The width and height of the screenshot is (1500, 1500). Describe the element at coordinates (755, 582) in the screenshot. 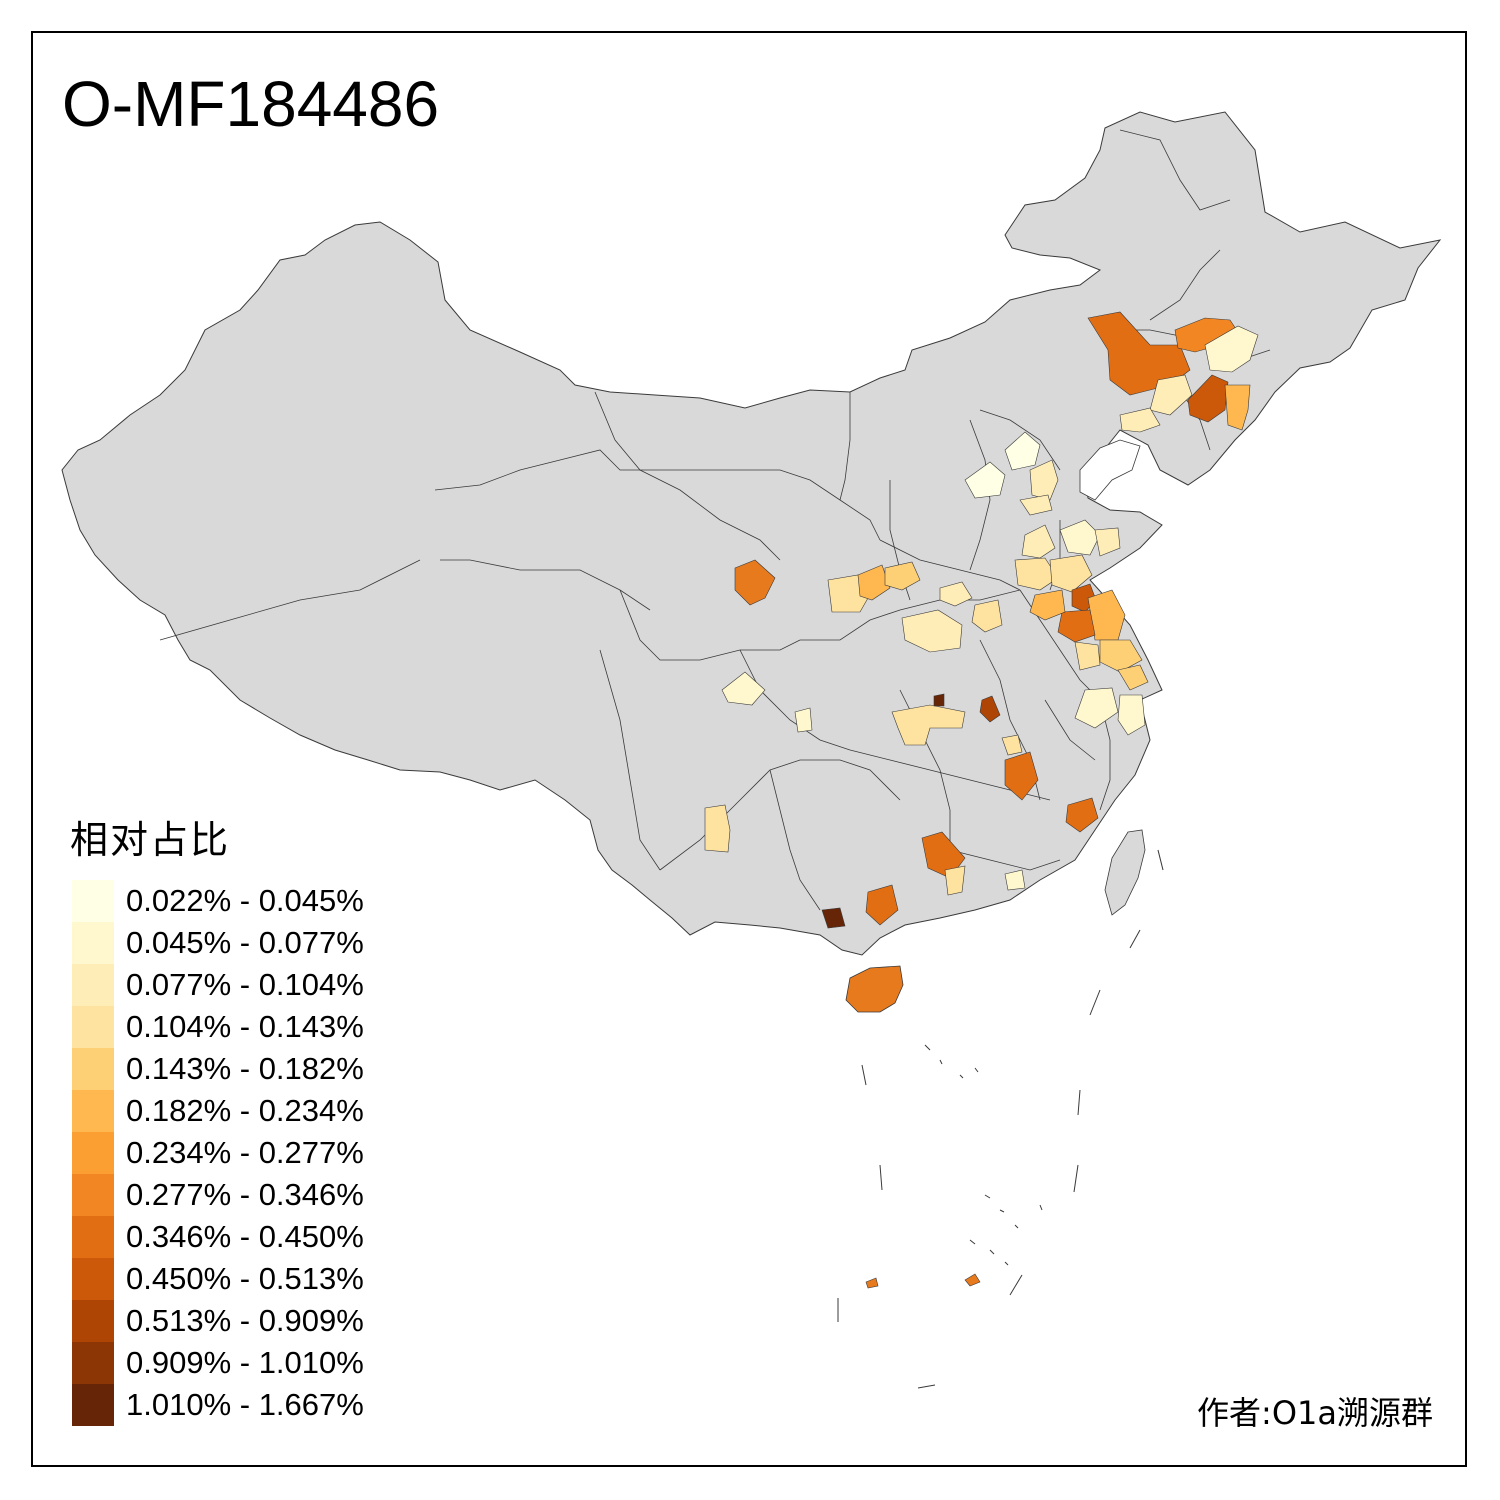

I see `region-qinghai-gansu` at that location.